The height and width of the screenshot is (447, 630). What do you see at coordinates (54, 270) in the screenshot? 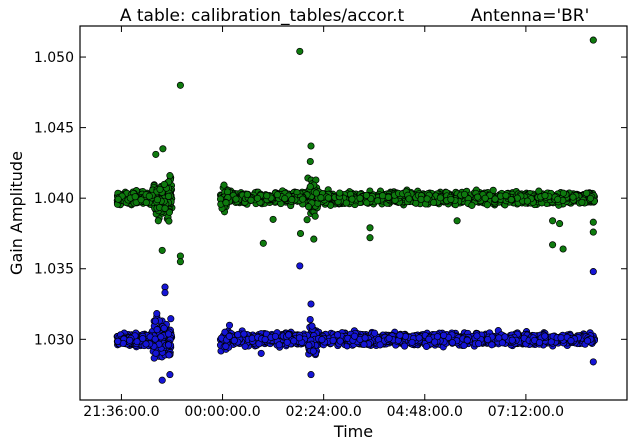
I see `y-tick-label: 1.035` at bounding box center [54, 270].